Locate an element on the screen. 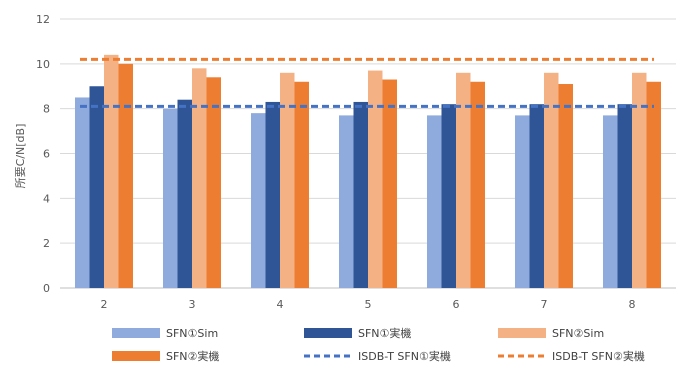 This screenshot has width=680, height=370. bar-SFN①Sim-5 is located at coordinates (346, 202).